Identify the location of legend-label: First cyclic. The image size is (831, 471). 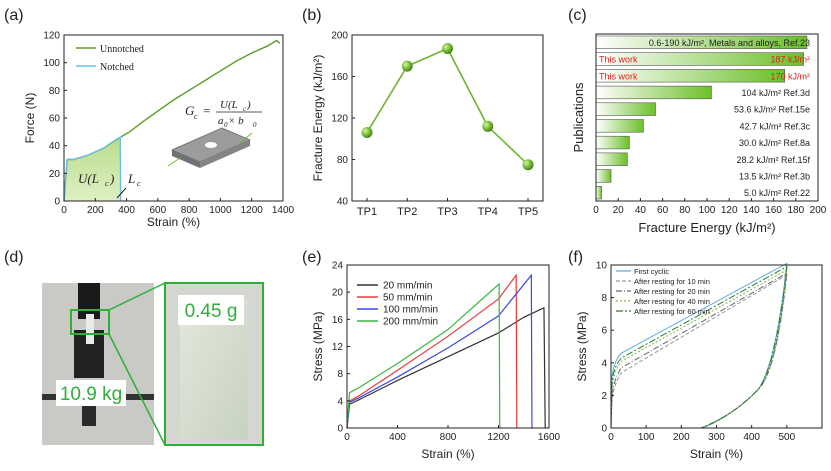
(651, 271).